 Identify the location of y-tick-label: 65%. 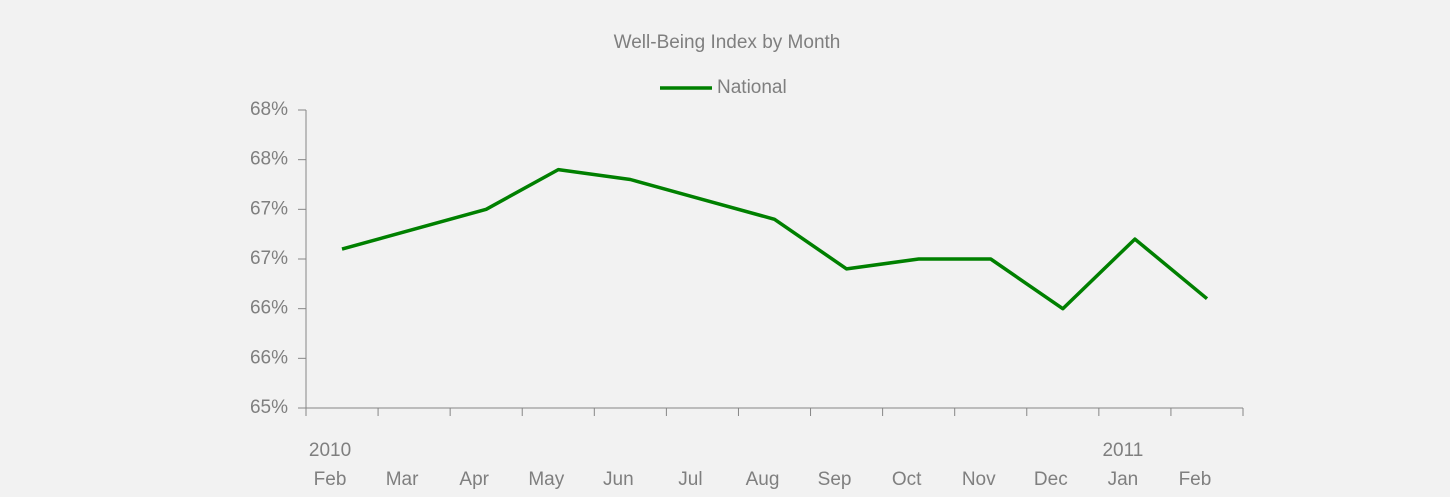
(269, 407).